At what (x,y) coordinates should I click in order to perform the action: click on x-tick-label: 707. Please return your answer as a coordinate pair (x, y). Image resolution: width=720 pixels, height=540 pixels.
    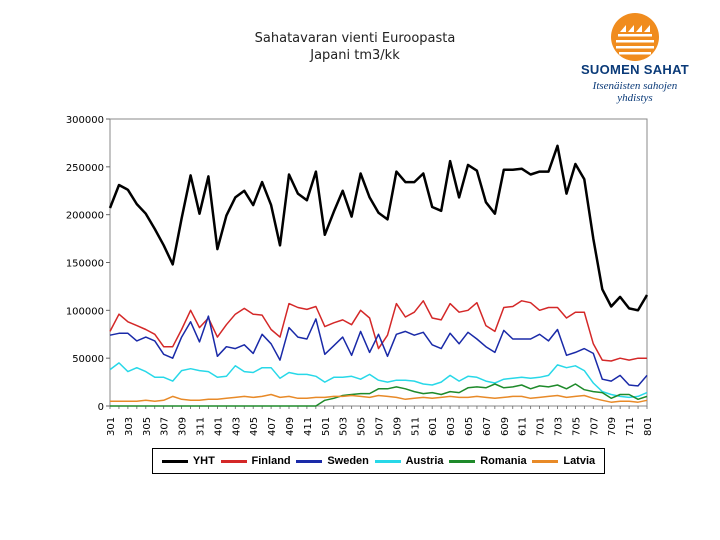
    Looking at the image, I should click on (594, 426).